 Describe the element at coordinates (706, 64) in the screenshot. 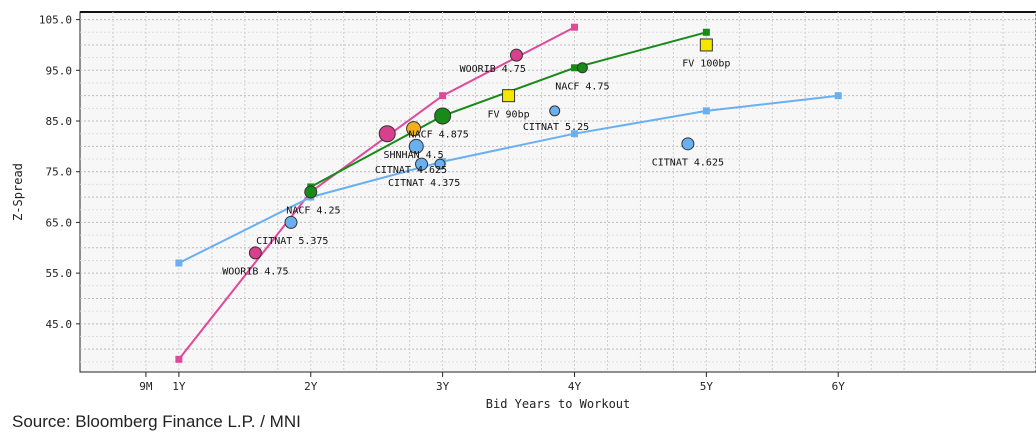

I see `bond-label: FV 100bp` at that location.